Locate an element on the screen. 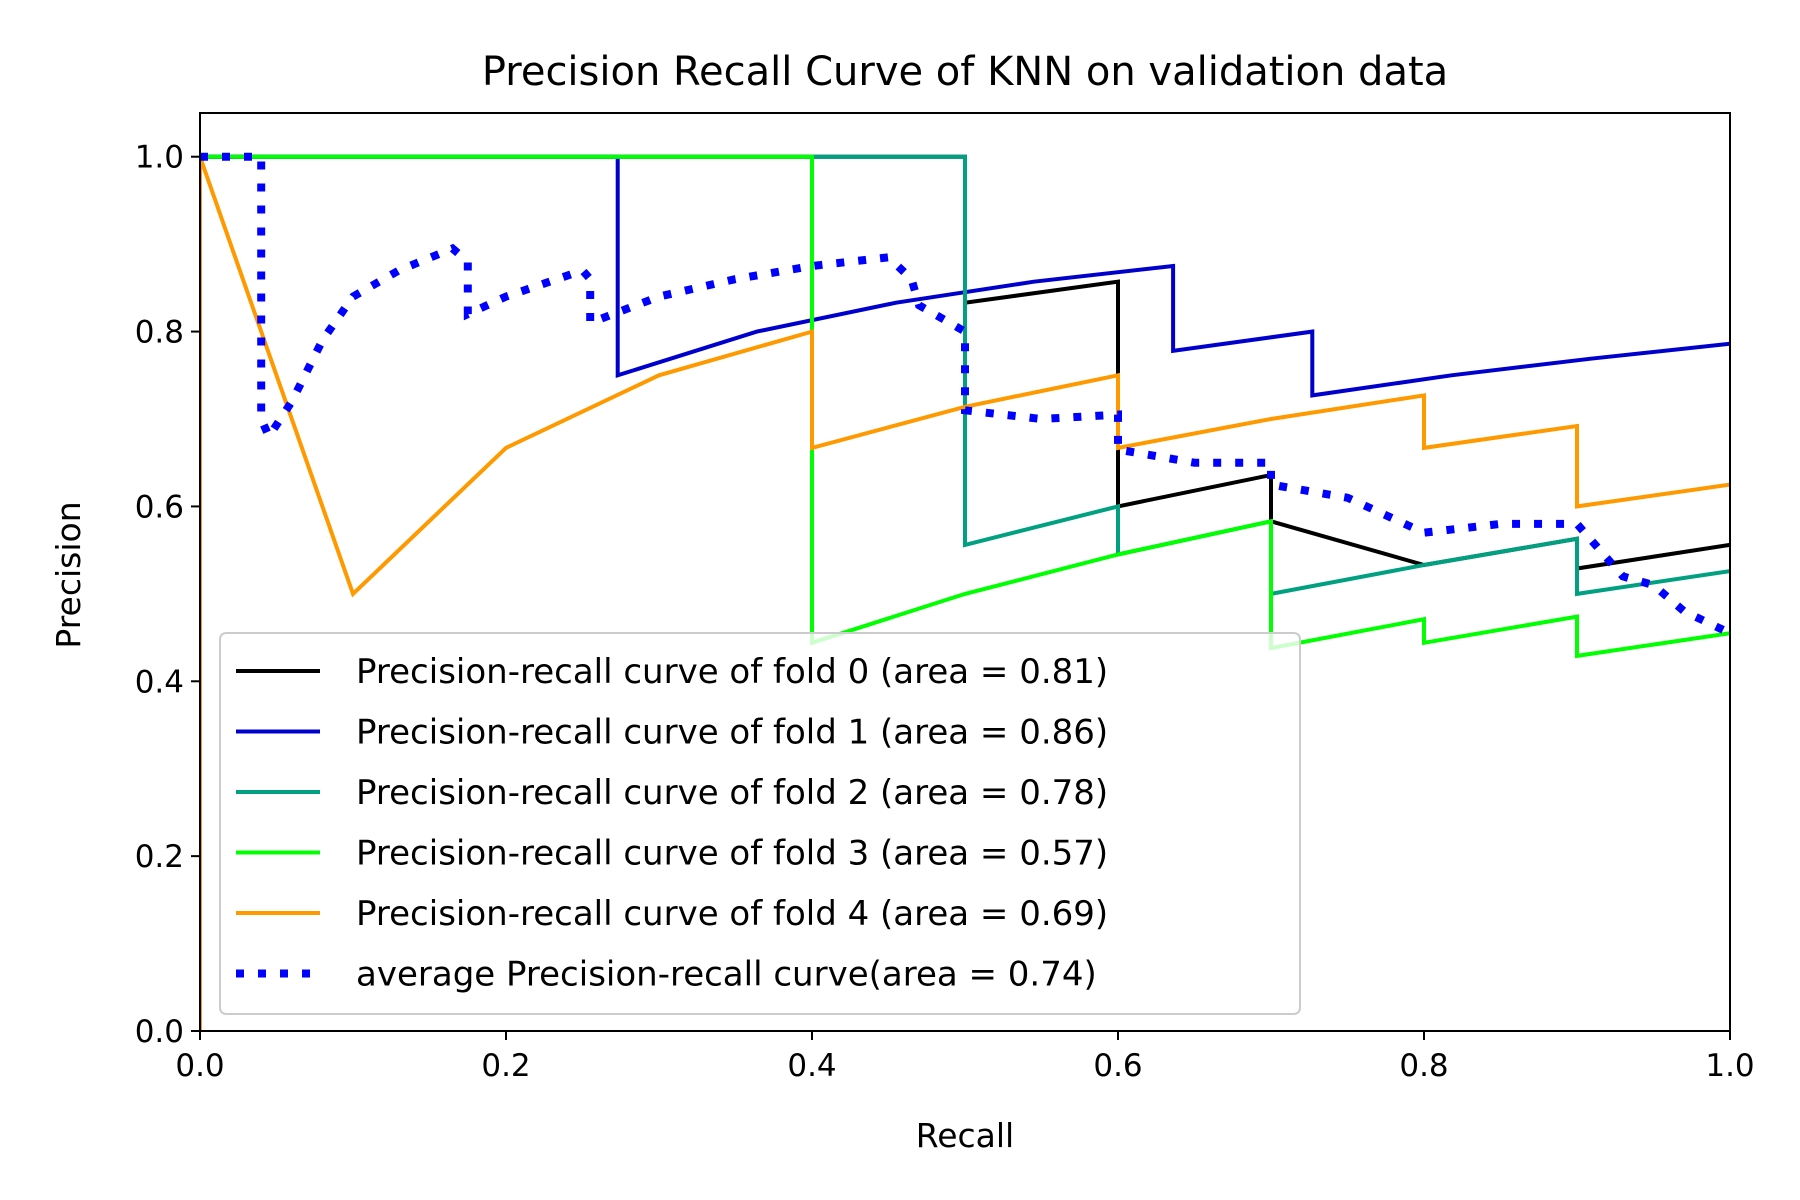 This screenshot has width=1800, height=1200. x-tick-label: 0.6 is located at coordinates (1117, 1066).